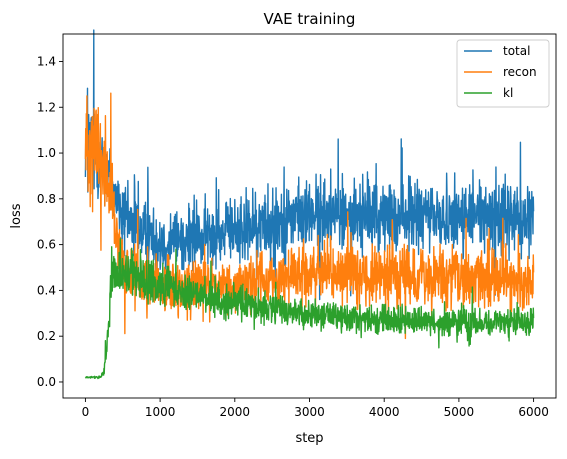  Describe the element at coordinates (533, 412) in the screenshot. I see `x-tick-label: 6000` at that location.